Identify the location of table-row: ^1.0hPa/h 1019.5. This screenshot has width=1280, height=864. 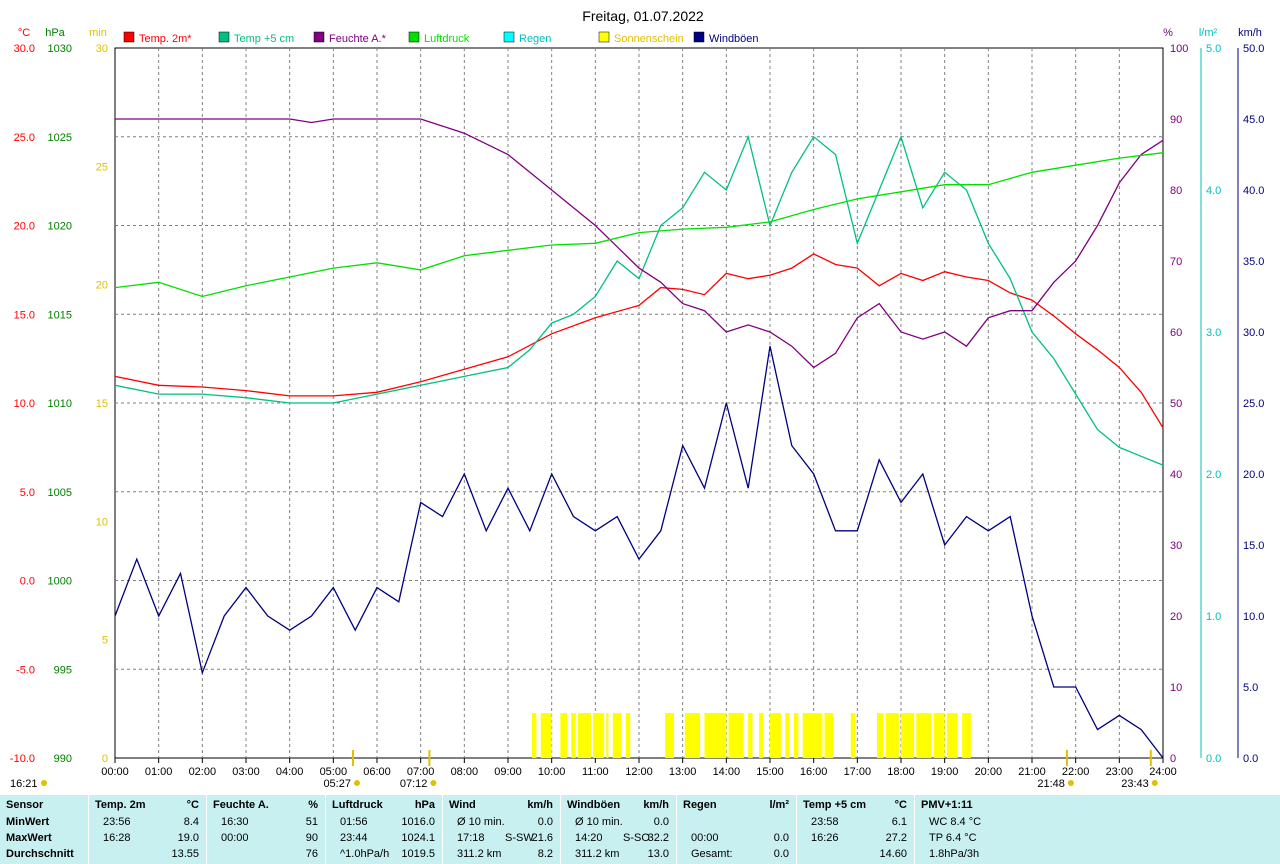
(384, 854).